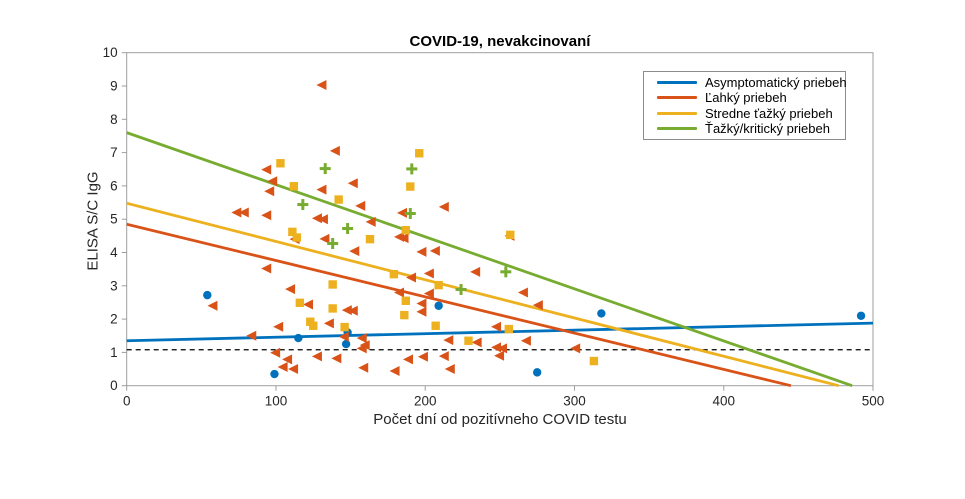  I want to click on series-square, so click(437, 257).